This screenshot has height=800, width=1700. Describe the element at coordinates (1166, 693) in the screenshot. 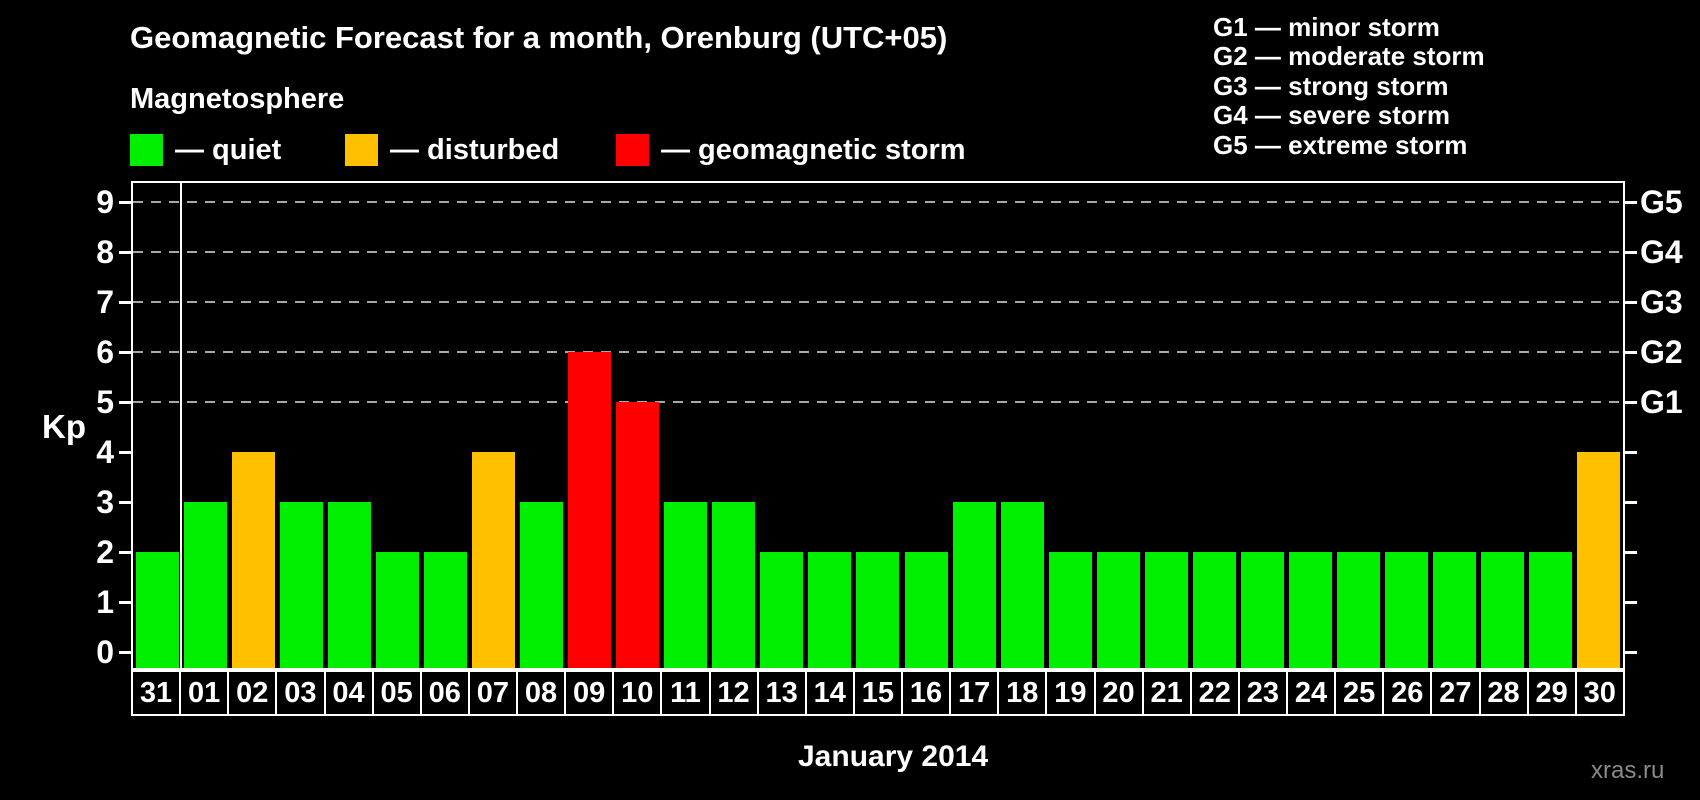

I see `day-cell-21: 21` at that location.